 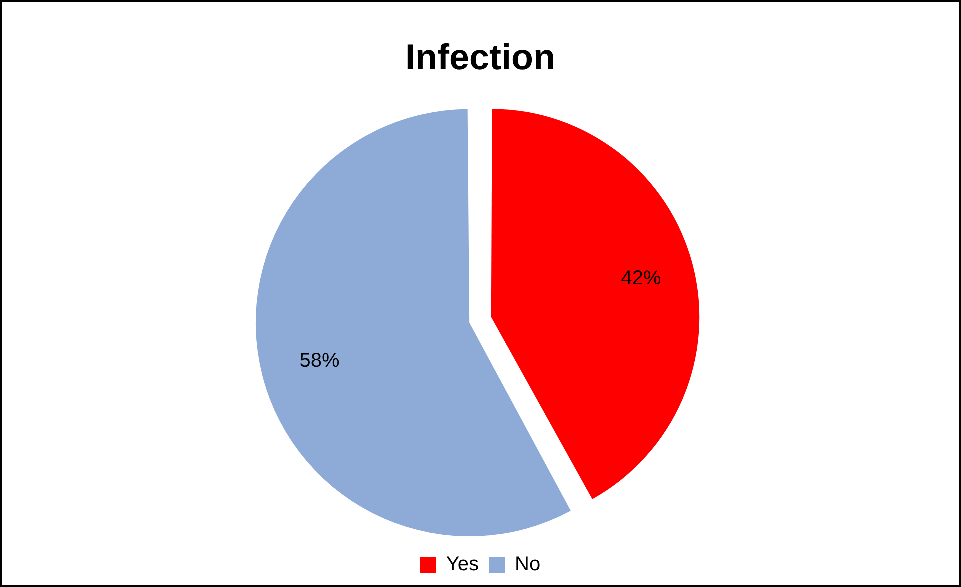 What do you see at coordinates (641, 278) in the screenshot?
I see `data-label: 42%` at bounding box center [641, 278].